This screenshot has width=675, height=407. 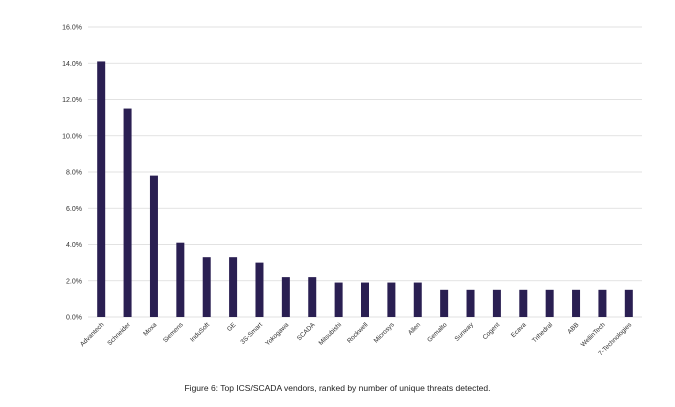 I want to click on x-tick-label: Siemens, so click(x=173, y=332).